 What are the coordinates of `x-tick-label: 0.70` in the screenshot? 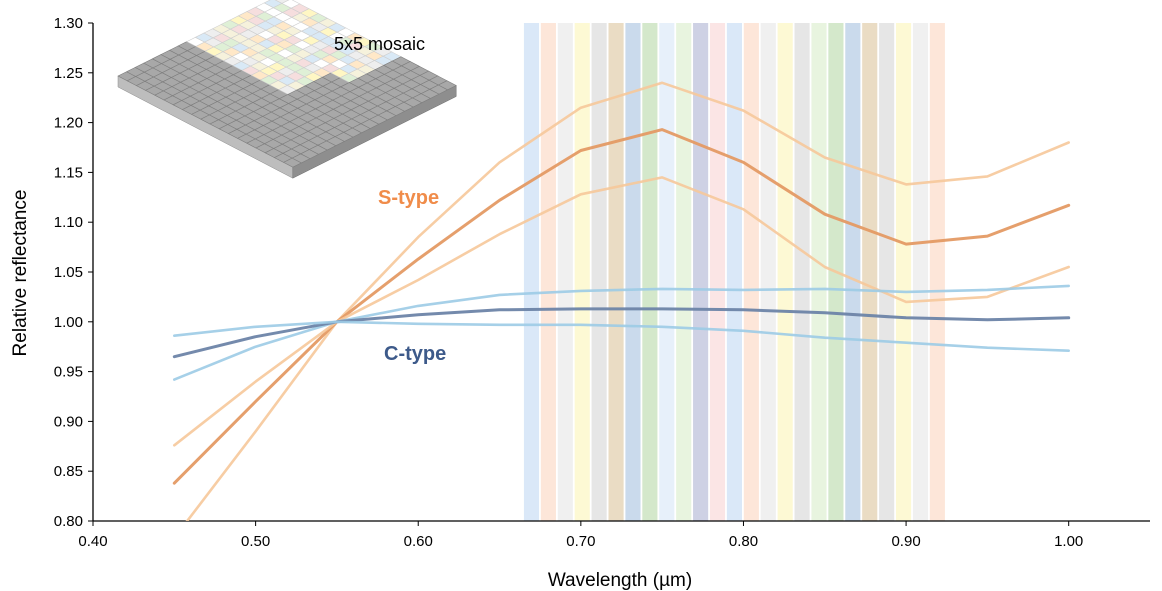 It's located at (580, 541).